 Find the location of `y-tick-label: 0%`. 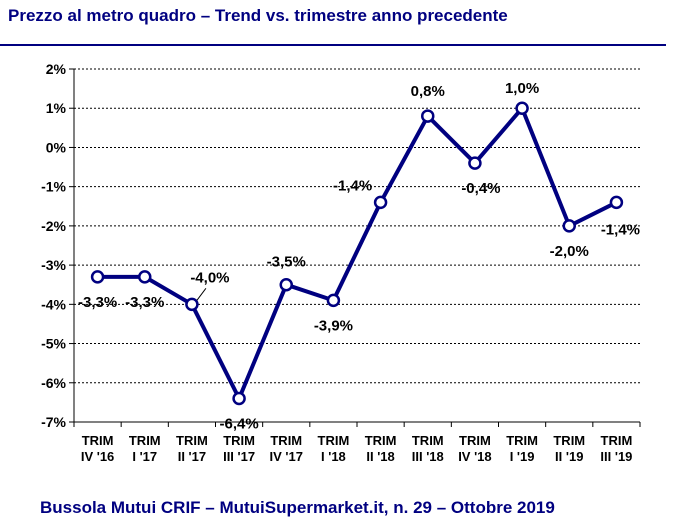

y-tick-label: 0% is located at coordinates (56, 147).